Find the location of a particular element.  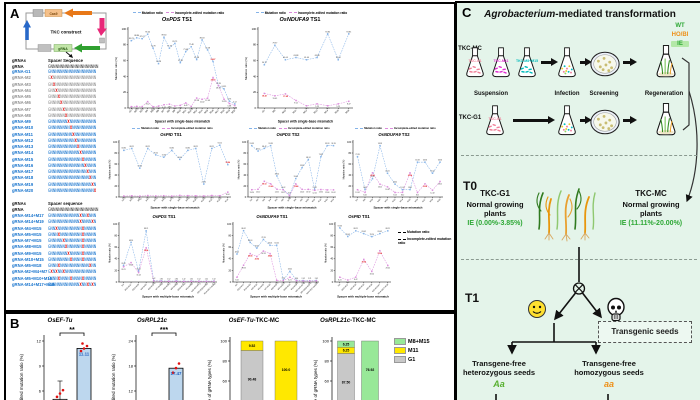

legend-ie: IE is located at coordinates (680, 44).